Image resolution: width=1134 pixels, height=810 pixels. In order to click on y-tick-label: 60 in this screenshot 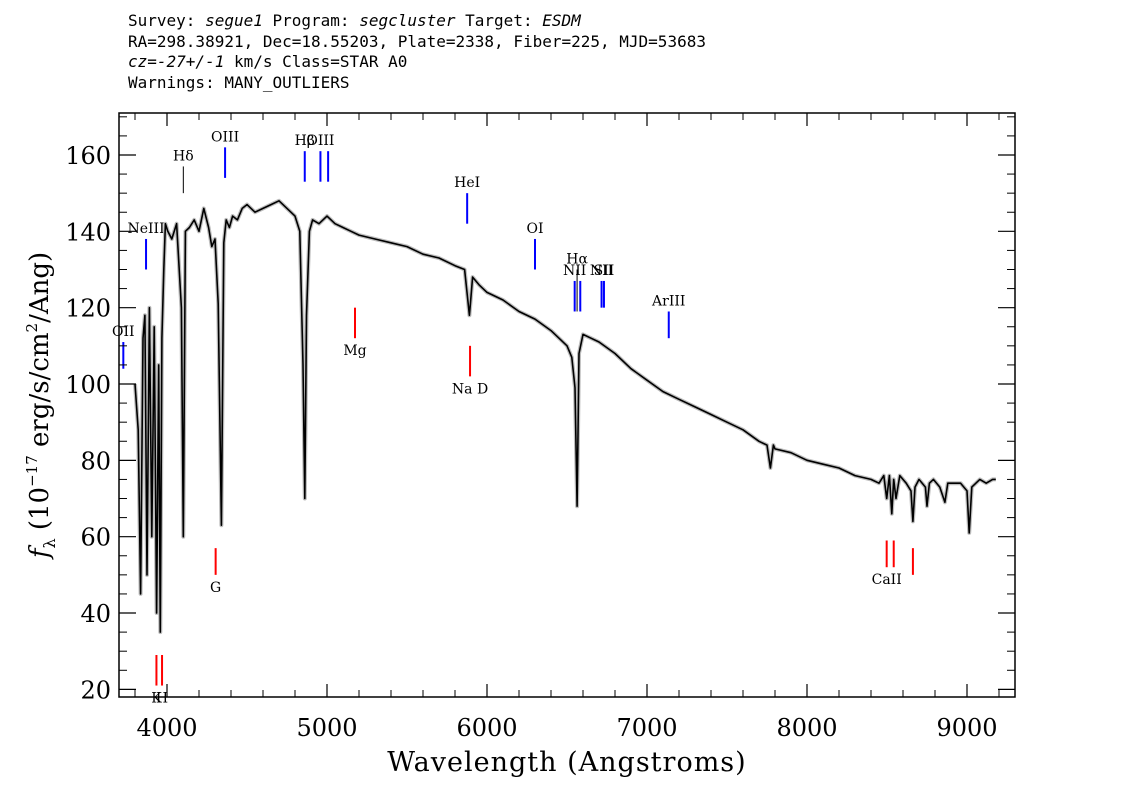, I will do `click(95, 538)`.